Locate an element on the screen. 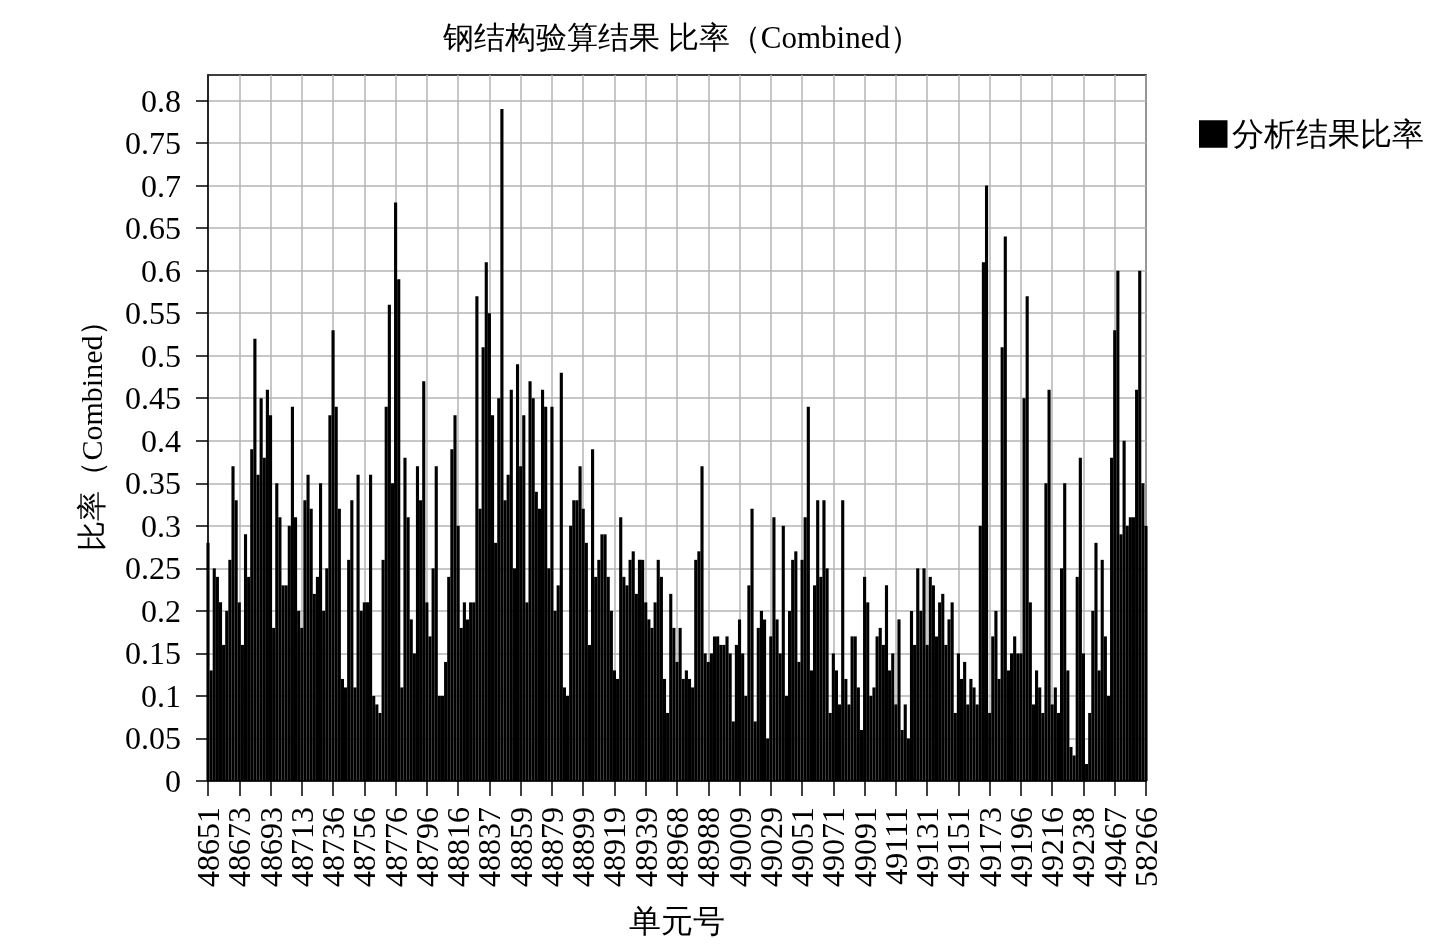  y-tick-label: 0.05 is located at coordinates (153, 738).